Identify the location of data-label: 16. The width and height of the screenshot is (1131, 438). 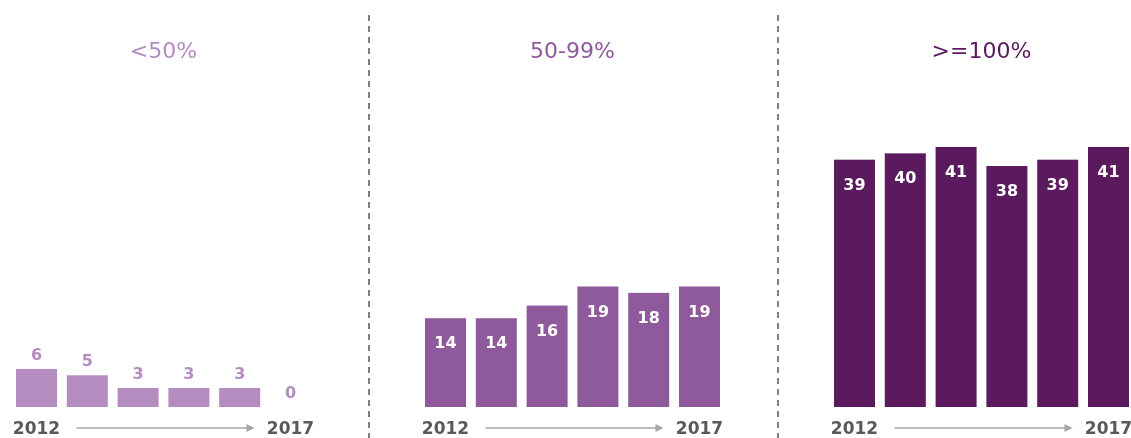
(547, 330).